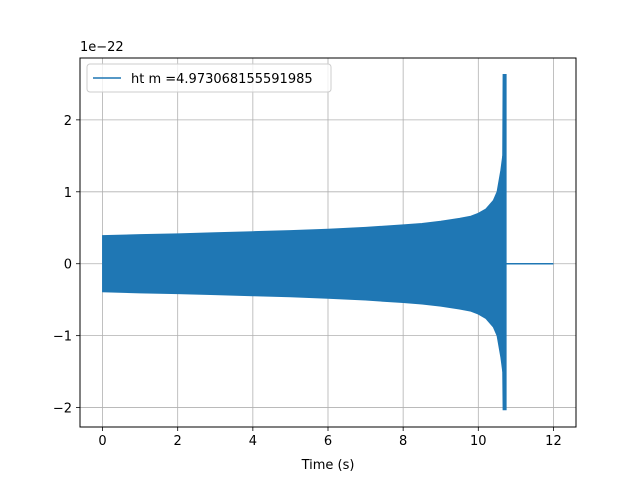  Describe the element at coordinates (62, 337) in the screenshot. I see `y-tick-label: −1` at that location.